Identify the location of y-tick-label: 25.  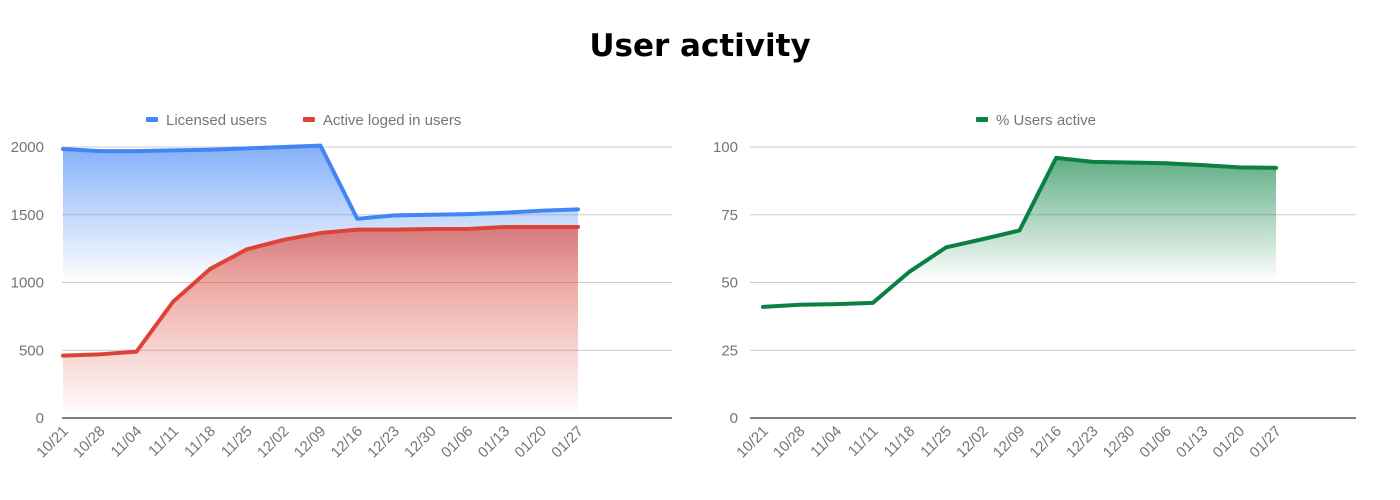
(729, 350).